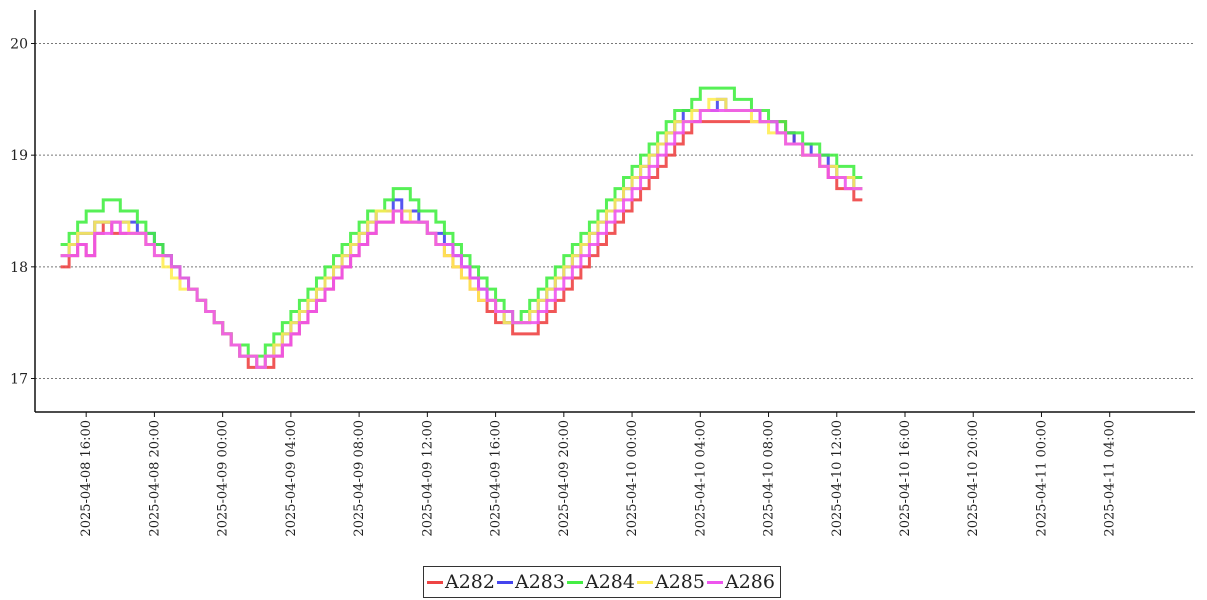  I want to click on y-tick-label: 17, so click(19, 380).